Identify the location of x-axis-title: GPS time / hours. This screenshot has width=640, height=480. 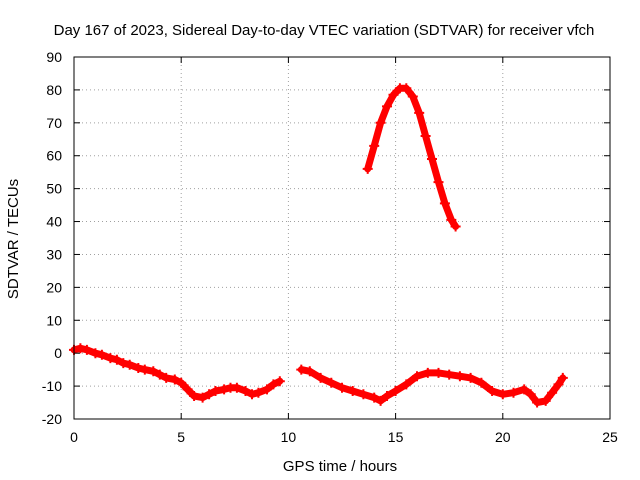
(340, 466).